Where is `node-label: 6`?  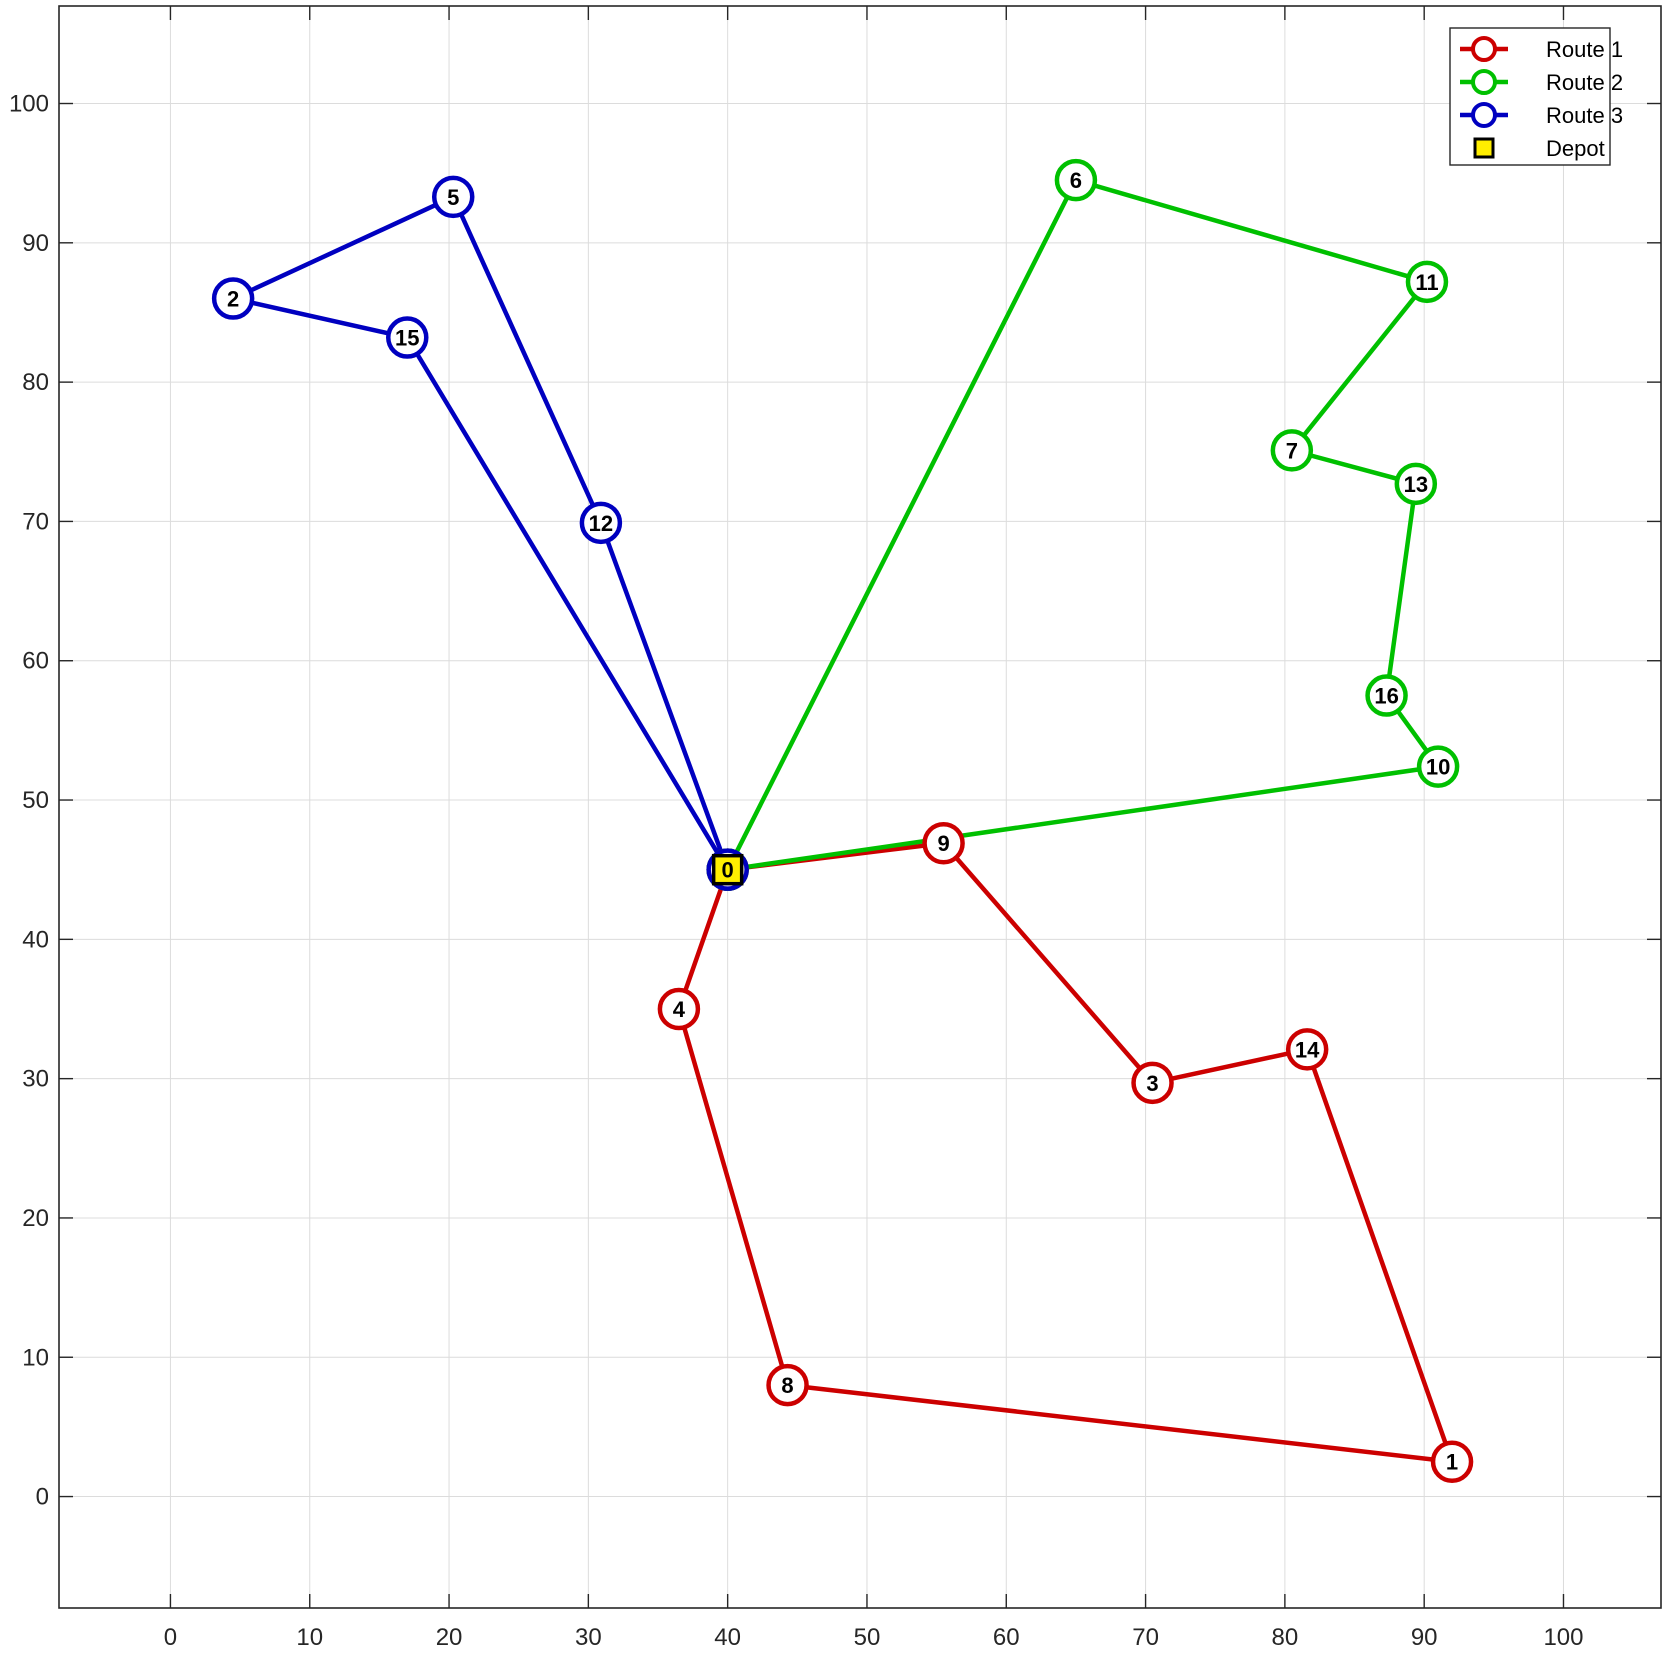
node-label: 6 is located at coordinates (1076, 180).